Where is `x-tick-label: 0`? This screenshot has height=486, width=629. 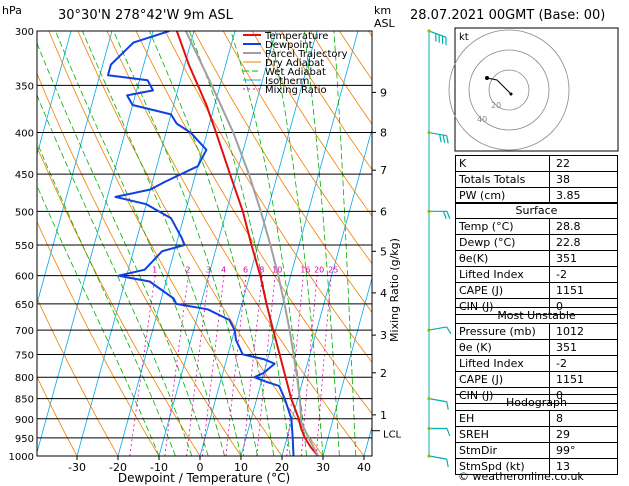
x-tick-label: 0 is located at coordinates (200, 467).